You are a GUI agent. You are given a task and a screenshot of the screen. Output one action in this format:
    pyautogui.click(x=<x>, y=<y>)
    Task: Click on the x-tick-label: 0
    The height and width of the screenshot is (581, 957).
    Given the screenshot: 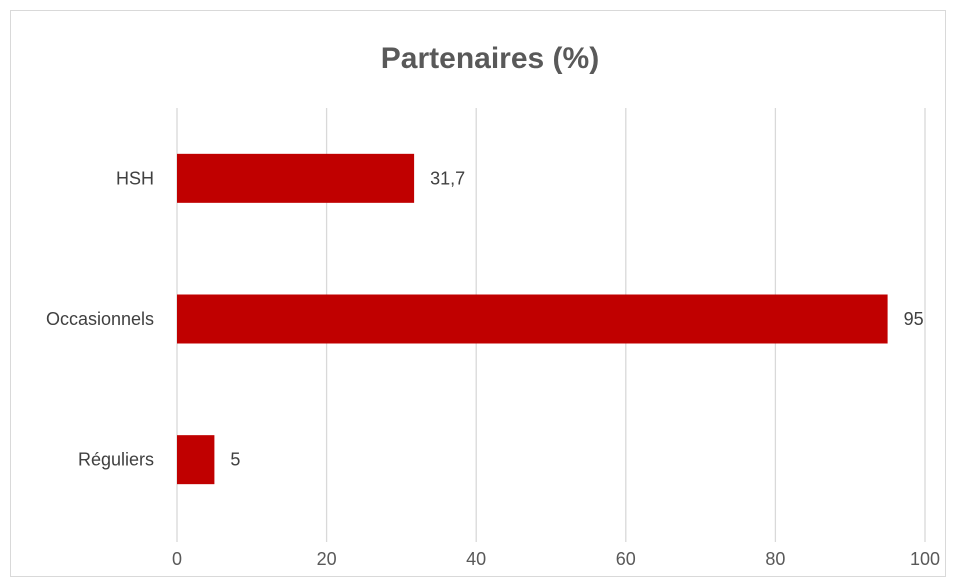 What is the action you would take?
    pyautogui.click(x=177, y=559)
    